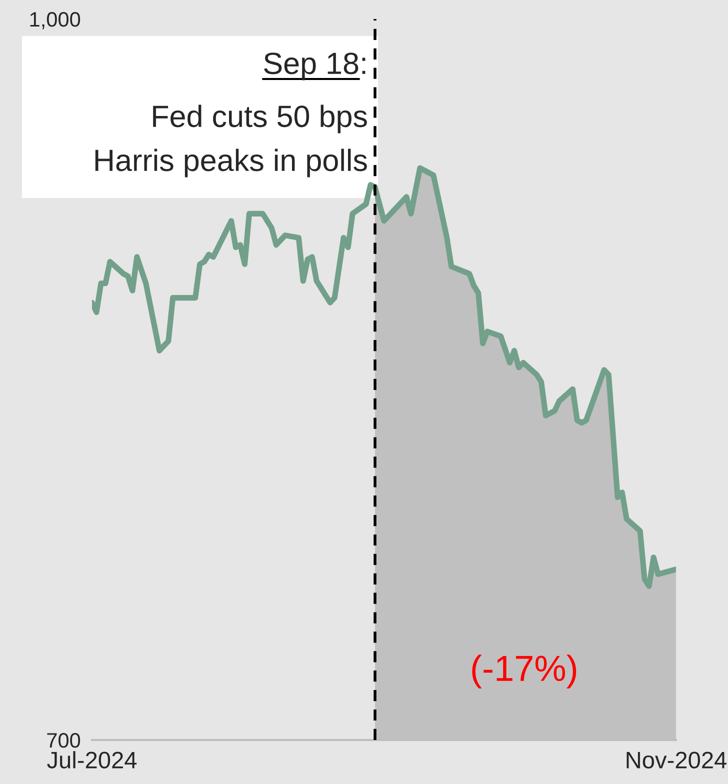 The image size is (728, 784). I want to click on annotation: Fed cuts 50 bps, so click(260, 119).